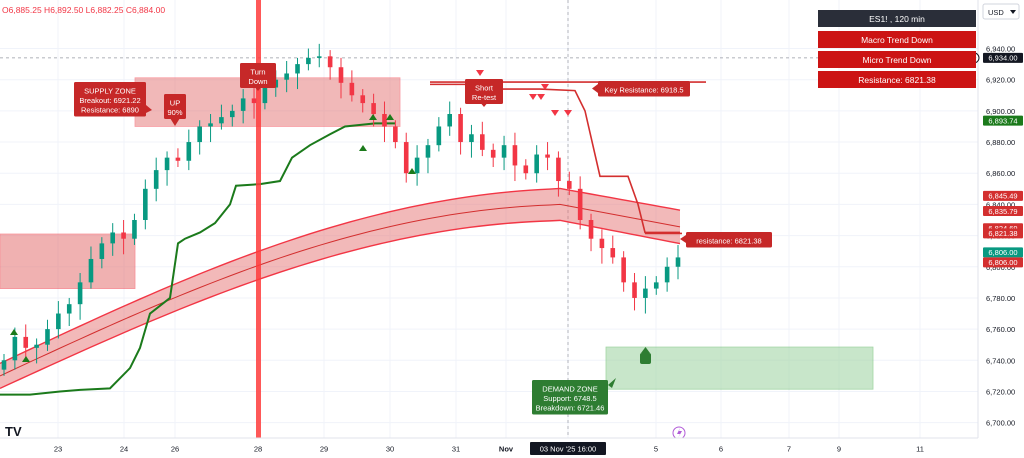 The height and width of the screenshot is (458, 1024). What do you see at coordinates (257, 81) in the screenshot?
I see `turn-down-label-text: Down` at bounding box center [257, 81].